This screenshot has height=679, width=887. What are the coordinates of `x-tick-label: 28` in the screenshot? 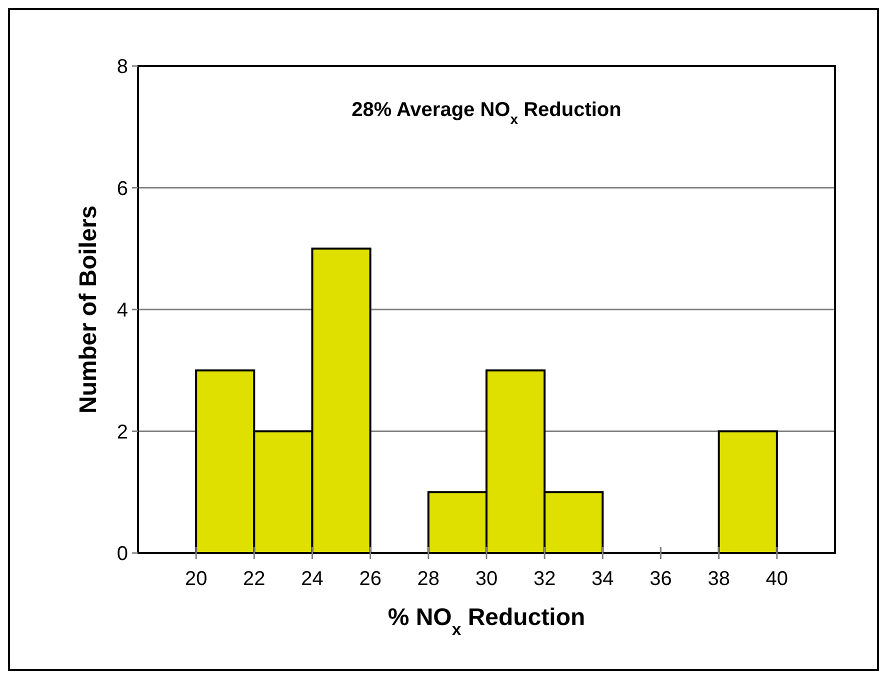 It's located at (428, 579).